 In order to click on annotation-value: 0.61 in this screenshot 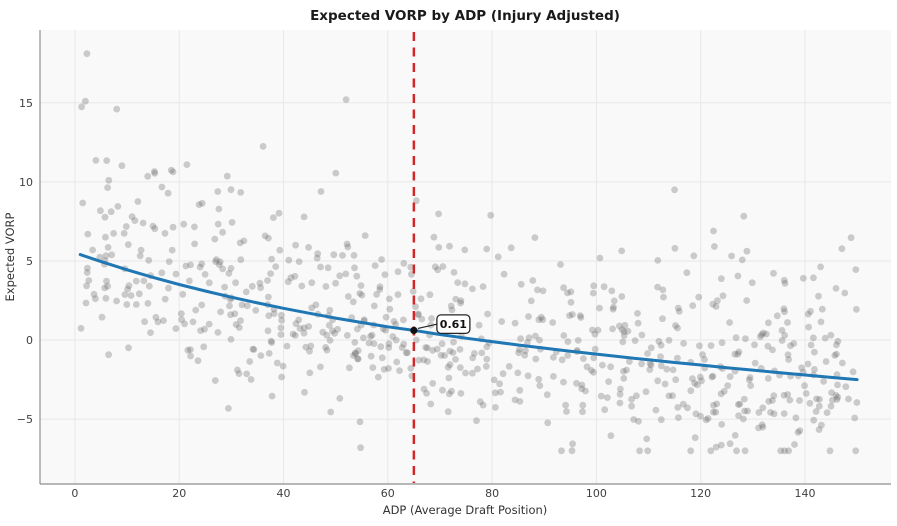, I will do `click(453, 324)`.